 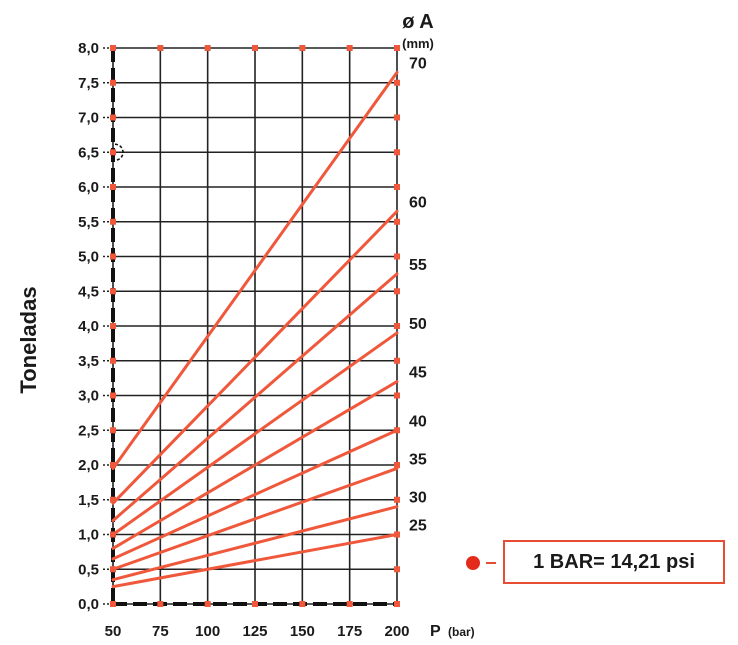 What do you see at coordinates (435, 631) in the screenshot?
I see `x-axis-title: P` at bounding box center [435, 631].